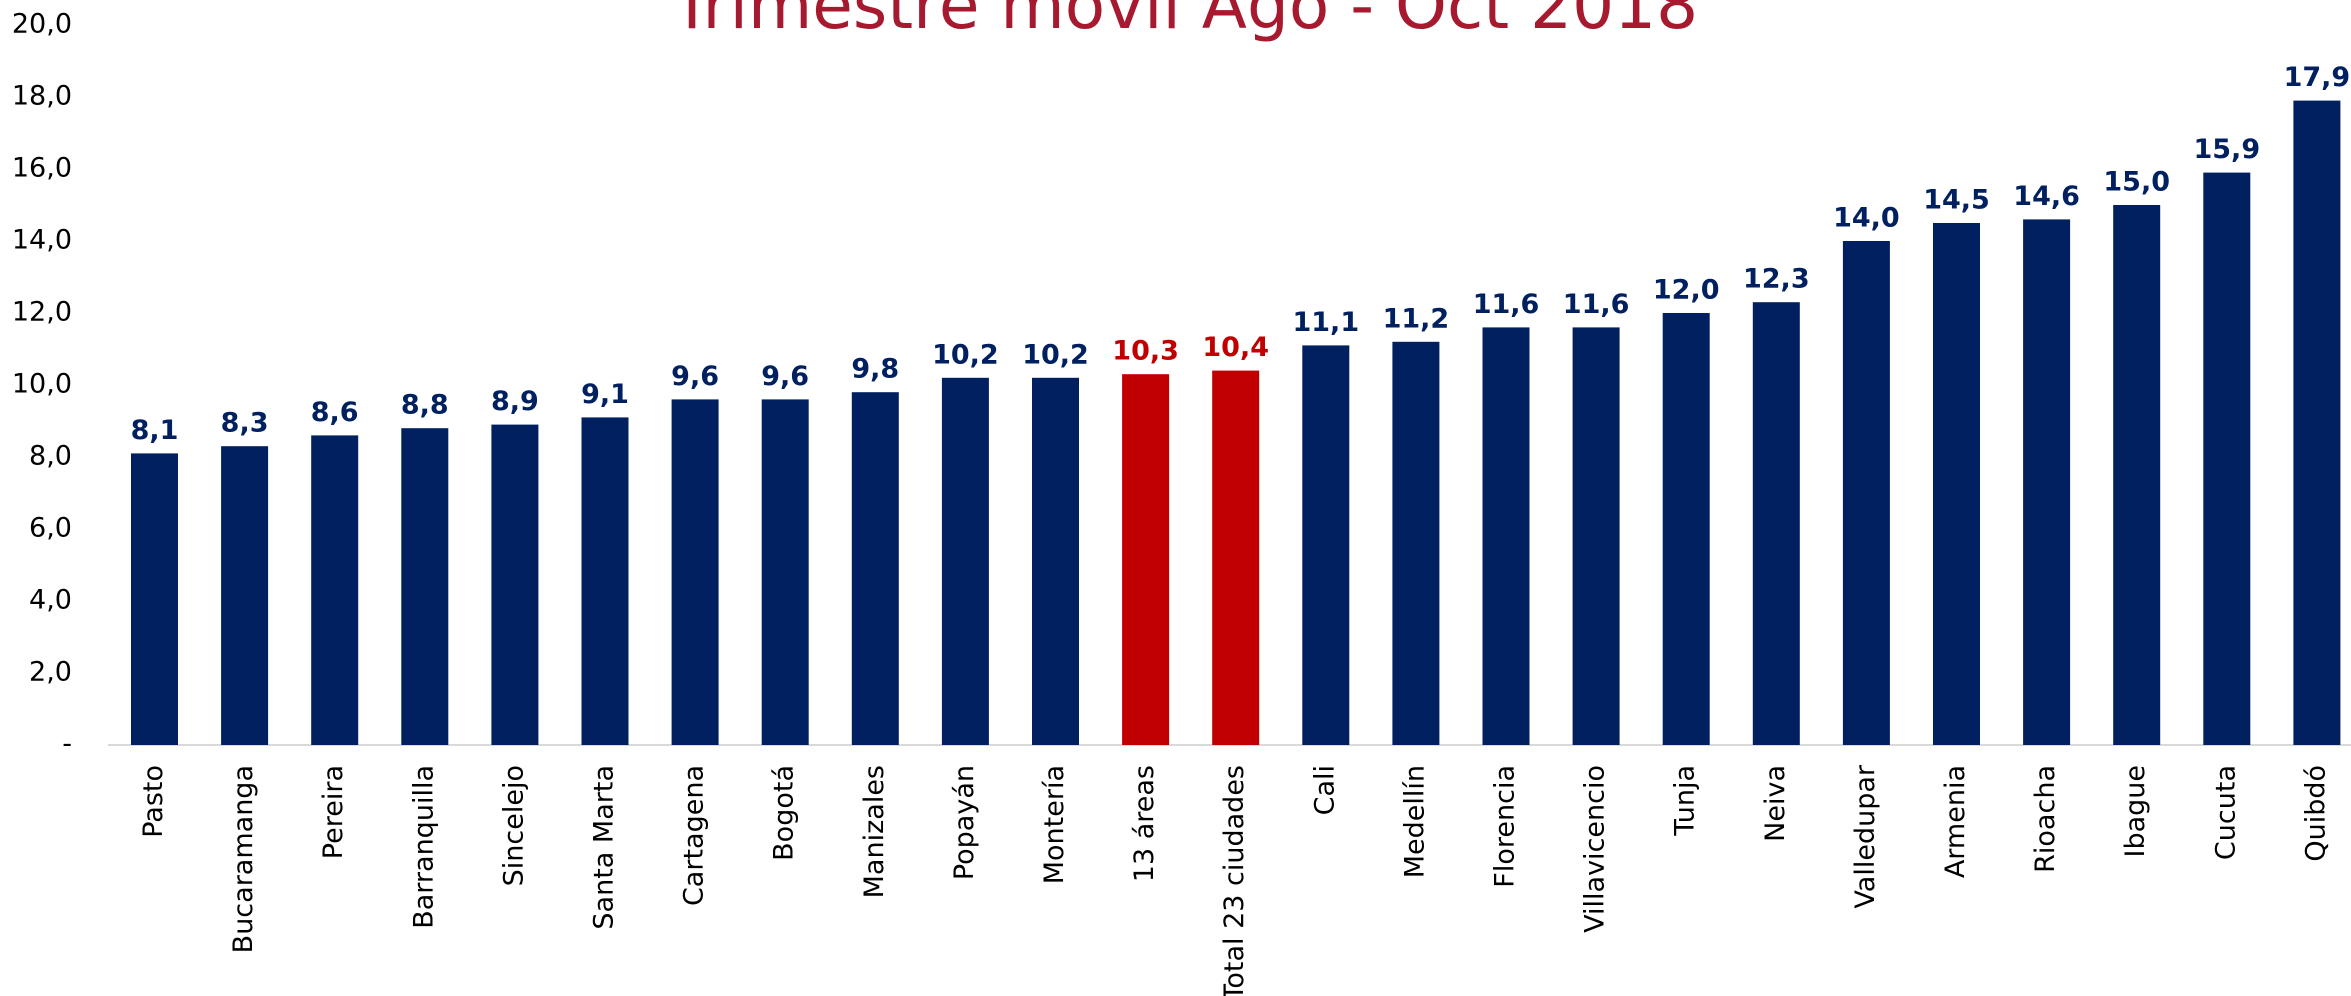 The height and width of the screenshot is (996, 2351). I want to click on y-tick-label: 20,0, so click(42, 24).